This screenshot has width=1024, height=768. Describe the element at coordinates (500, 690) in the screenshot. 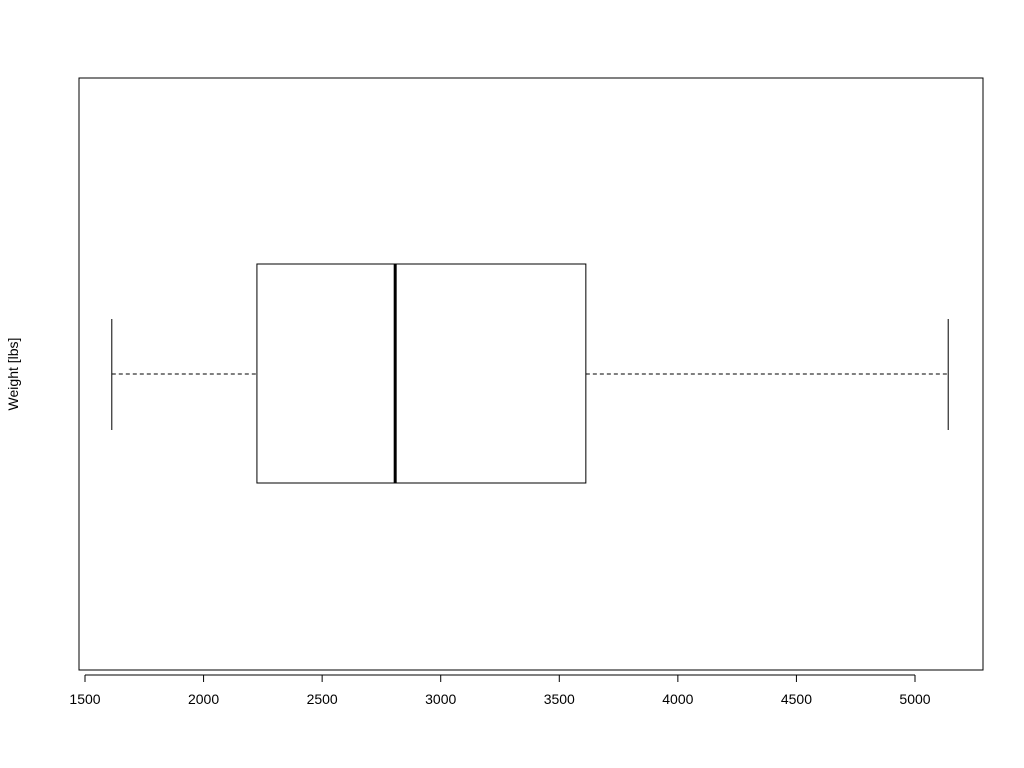

I see `x-axis: 1500 2000 2500 3000 3500 4000 4500 5000` at that location.